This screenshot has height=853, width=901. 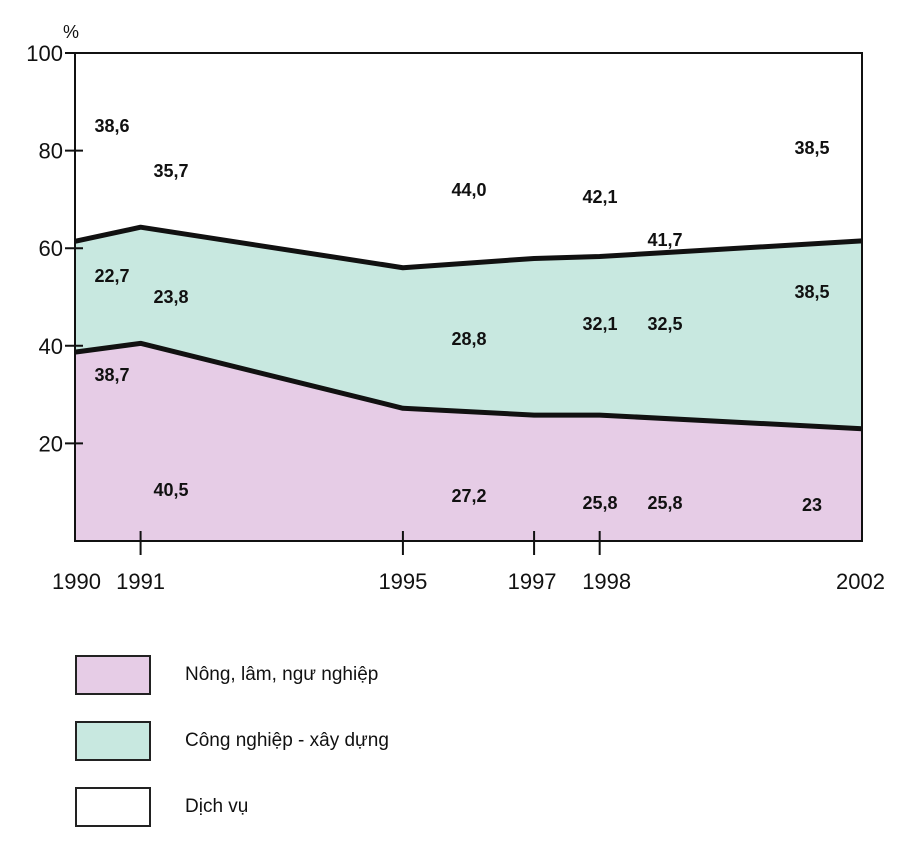 What do you see at coordinates (599, 503) in the screenshot?
I see `data-label-0-1997: 25,8` at bounding box center [599, 503].